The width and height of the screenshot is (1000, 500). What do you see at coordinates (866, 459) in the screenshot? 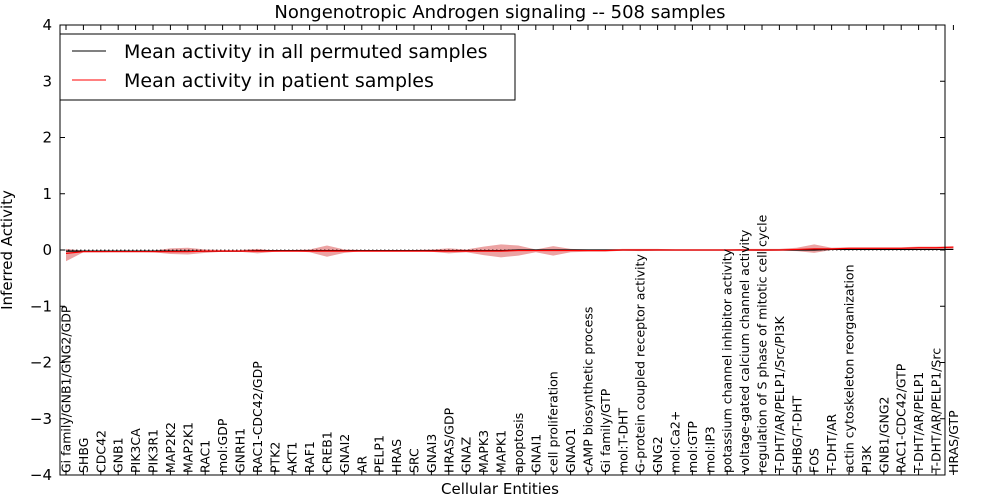
I see `x-tick-label: PI3K` at bounding box center [866, 459].